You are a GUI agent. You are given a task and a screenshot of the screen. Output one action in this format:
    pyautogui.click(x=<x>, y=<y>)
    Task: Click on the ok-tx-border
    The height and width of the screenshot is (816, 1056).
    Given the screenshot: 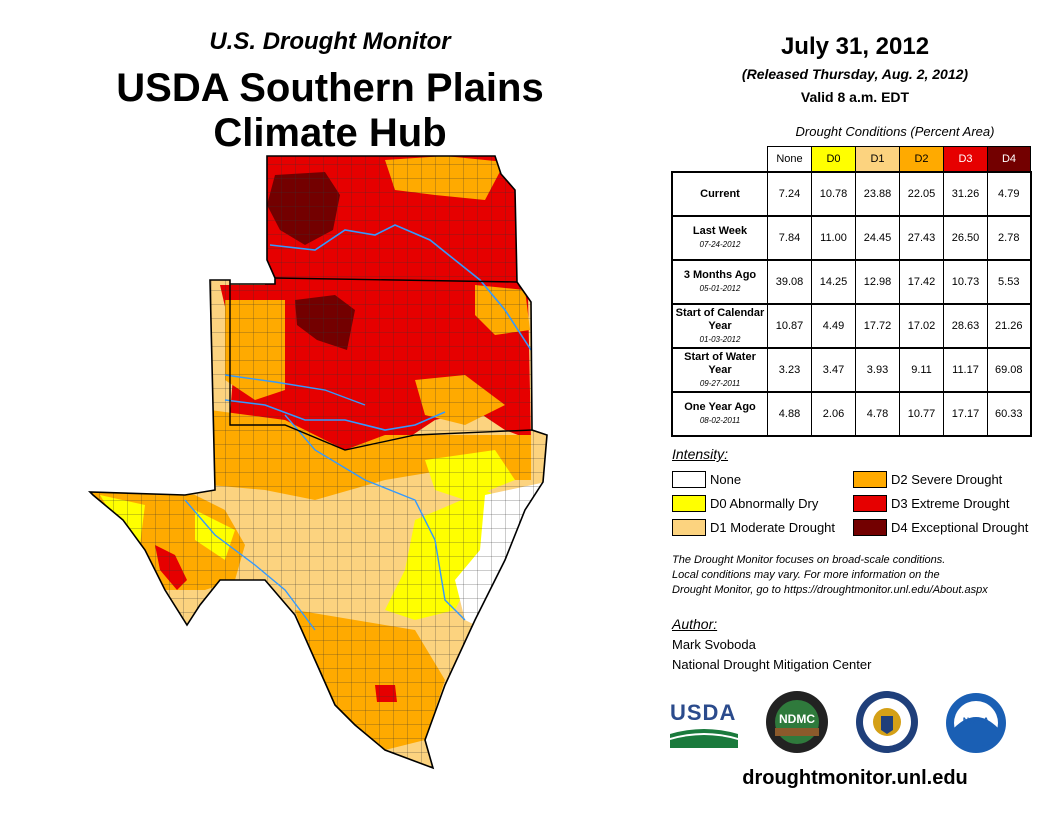 What is the action you would take?
    pyautogui.click(x=381, y=367)
    